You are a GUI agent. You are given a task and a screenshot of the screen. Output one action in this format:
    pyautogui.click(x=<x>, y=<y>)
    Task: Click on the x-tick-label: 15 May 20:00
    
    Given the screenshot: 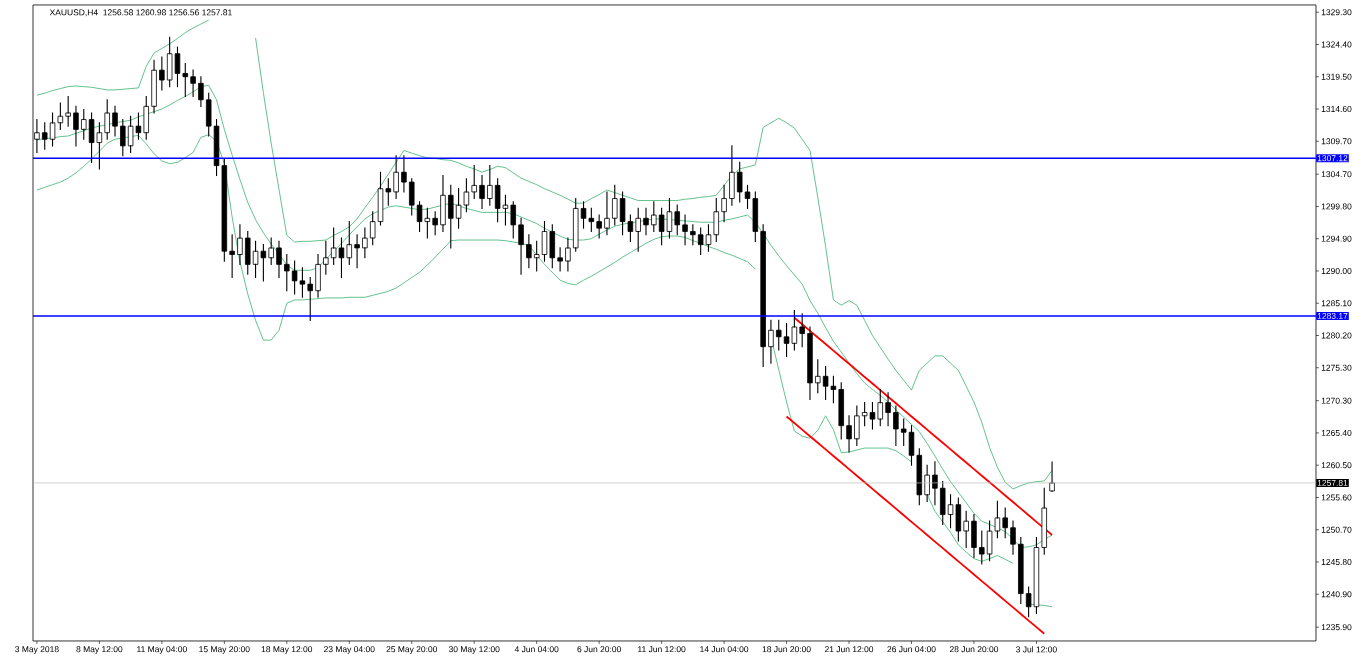 What is the action you would take?
    pyautogui.click(x=224, y=650)
    